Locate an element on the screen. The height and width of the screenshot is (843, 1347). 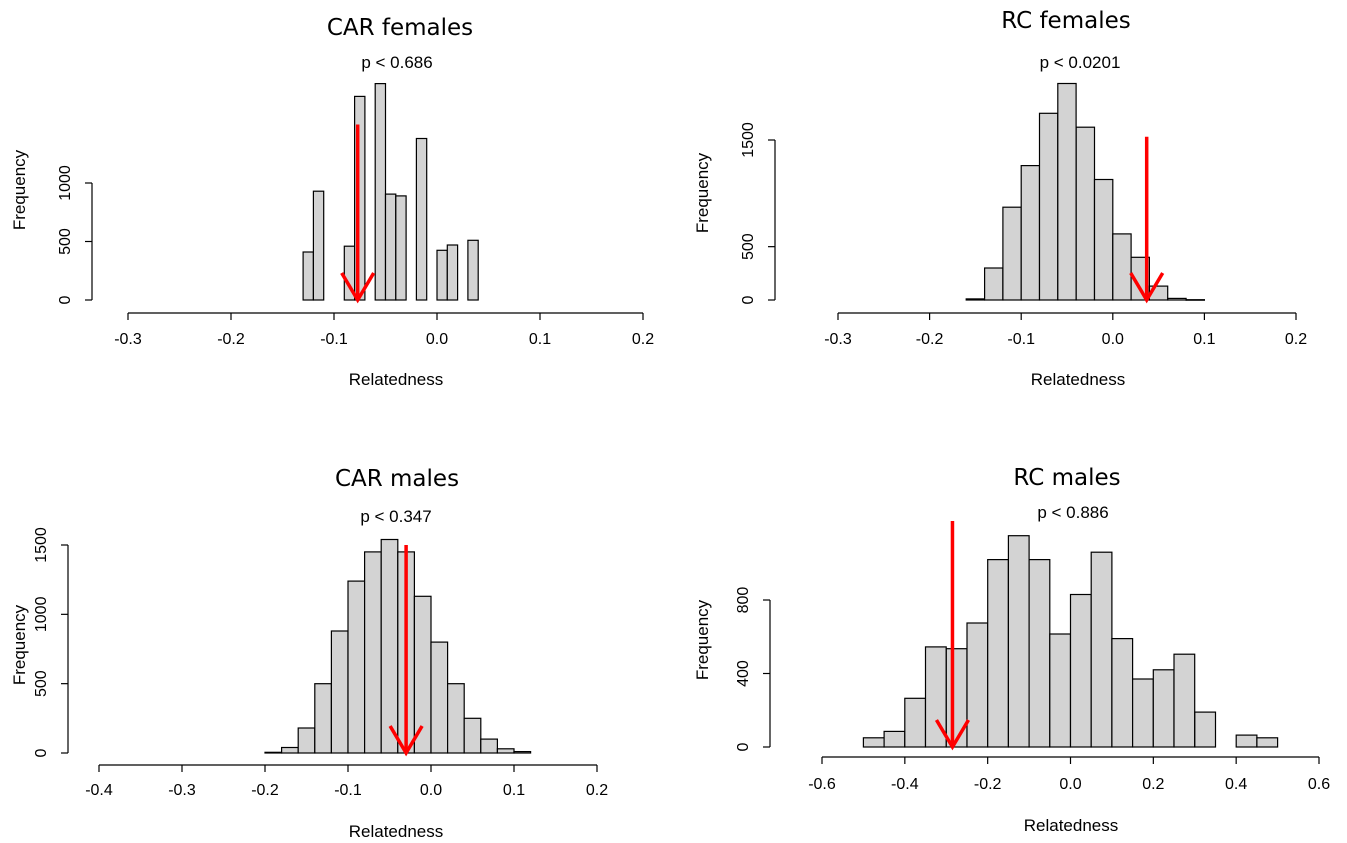
panel-title: RC females is located at coordinates (1065, 21).